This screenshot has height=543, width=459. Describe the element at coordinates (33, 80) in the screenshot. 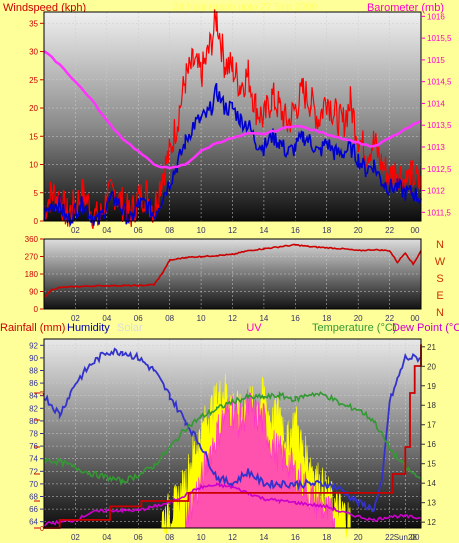

I see `wind-y-tick-label: 25` at that location.